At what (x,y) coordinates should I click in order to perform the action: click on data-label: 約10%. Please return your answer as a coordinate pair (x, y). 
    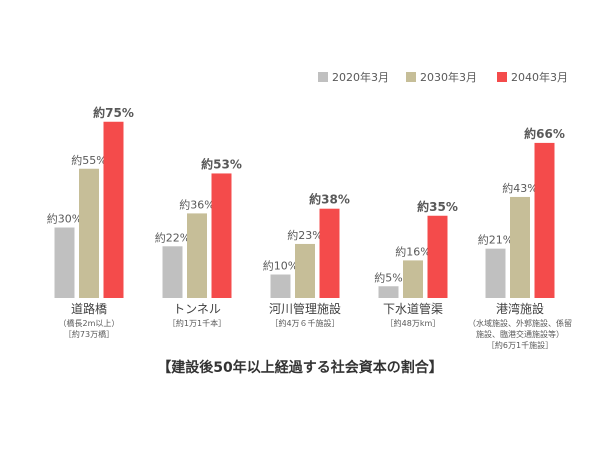
    Looking at the image, I should click on (280, 266).